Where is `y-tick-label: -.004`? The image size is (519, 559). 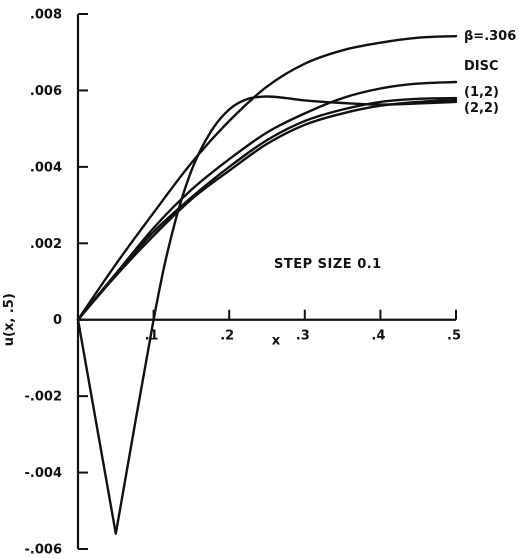 y-tick-label: -.004 is located at coordinates (43, 473).